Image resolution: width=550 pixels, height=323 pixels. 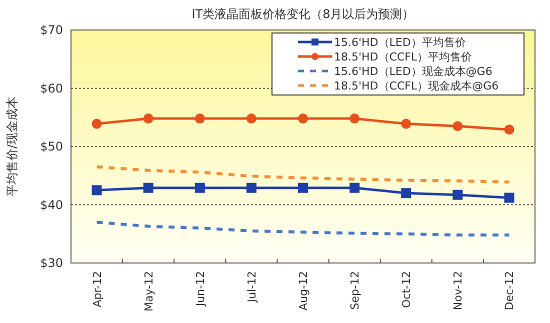 What do you see at coordinates (51, 30) in the screenshot?
I see `y-tick-label: $70` at bounding box center [51, 30].